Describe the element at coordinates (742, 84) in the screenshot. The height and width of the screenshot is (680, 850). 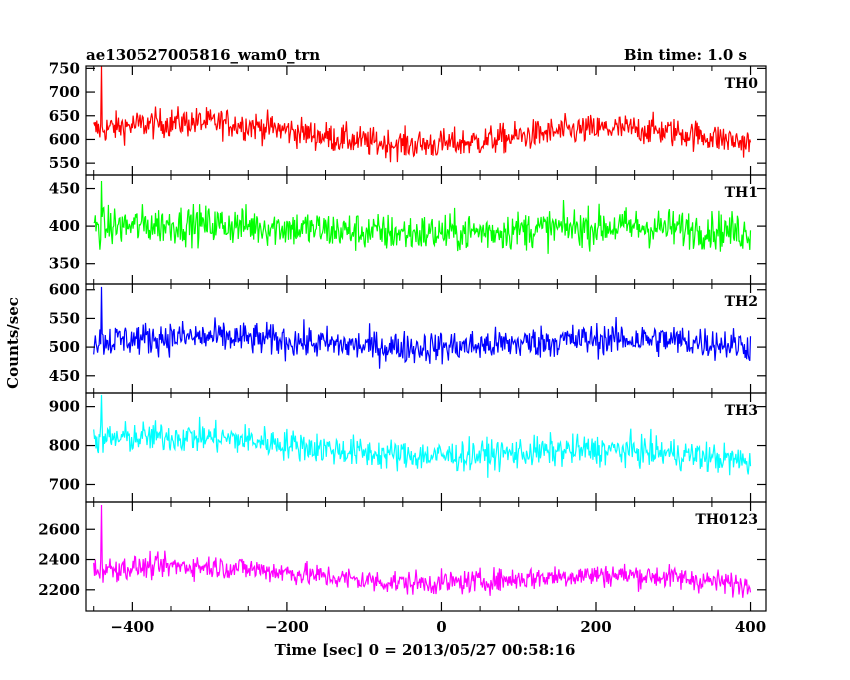
I see `panel-label-th0: TH0` at that location.